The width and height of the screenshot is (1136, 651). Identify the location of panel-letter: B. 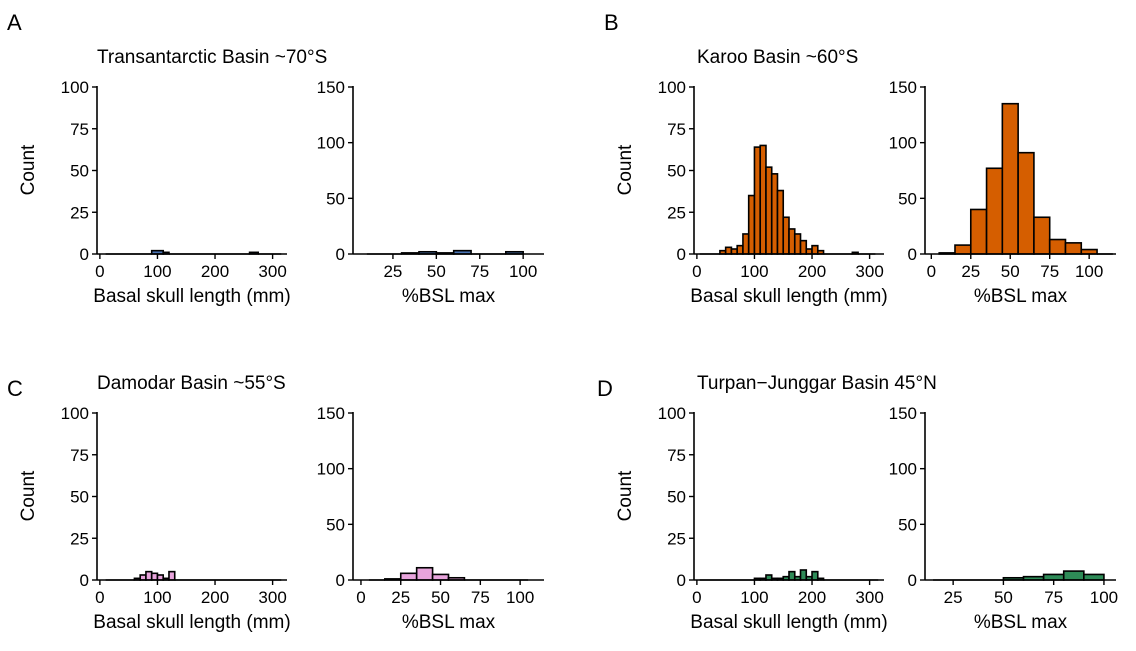
(611, 22).